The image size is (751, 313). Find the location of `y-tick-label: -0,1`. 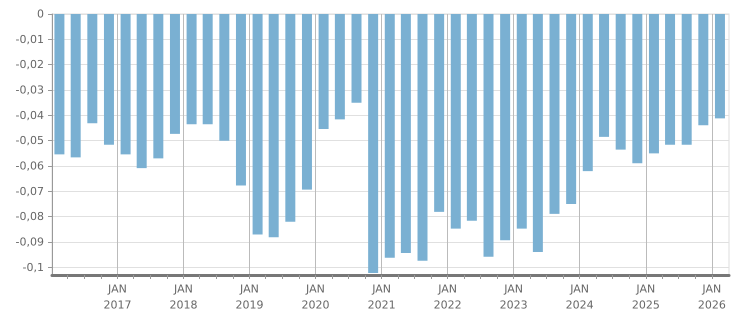

y-tick-label: -0,1 is located at coordinates (33, 267).